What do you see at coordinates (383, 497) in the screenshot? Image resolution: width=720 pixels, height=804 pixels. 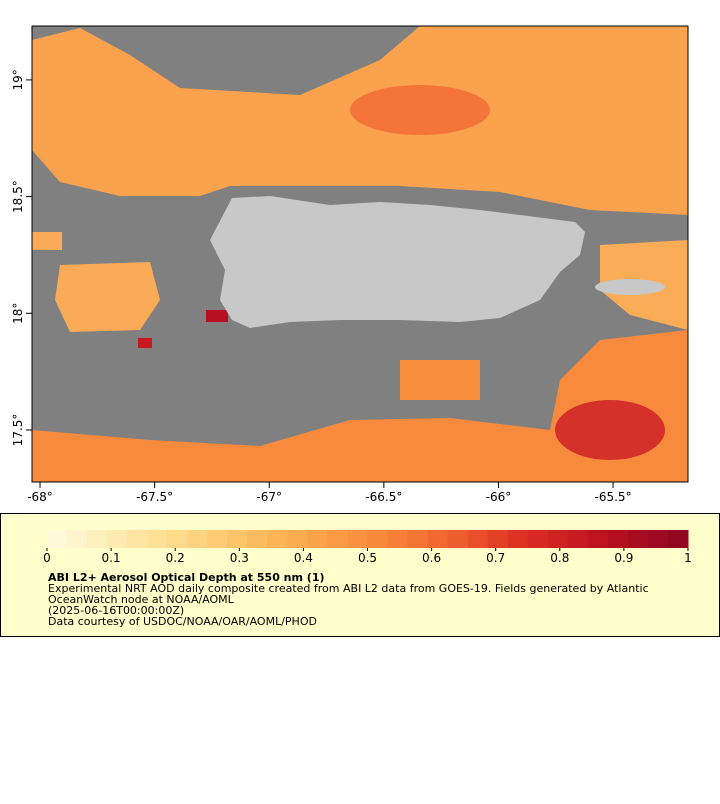 I see `x-tick-label: -66.5°` at bounding box center [383, 497].